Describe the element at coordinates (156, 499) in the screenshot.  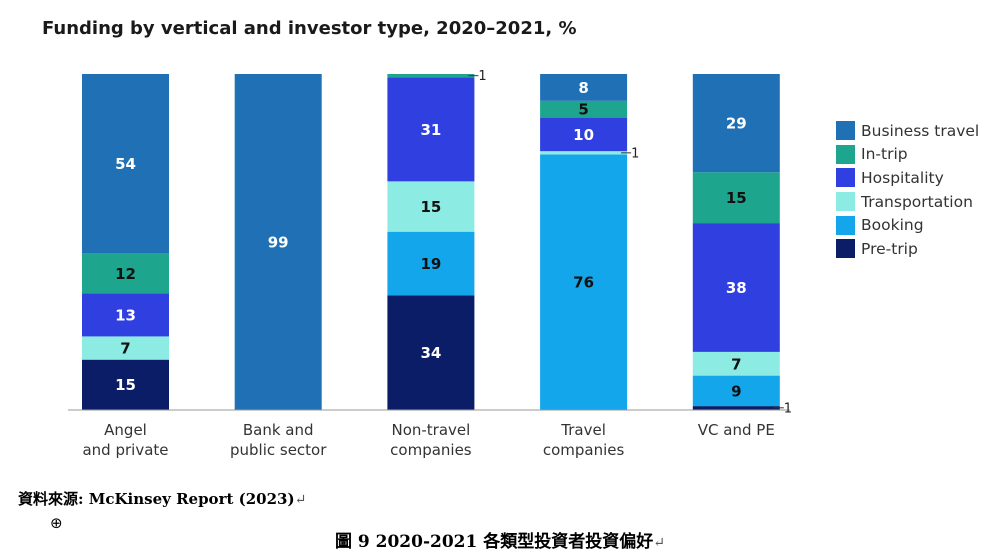
I see `source-note-text: 資料來源: McKinsey Report (2023)` at that location.